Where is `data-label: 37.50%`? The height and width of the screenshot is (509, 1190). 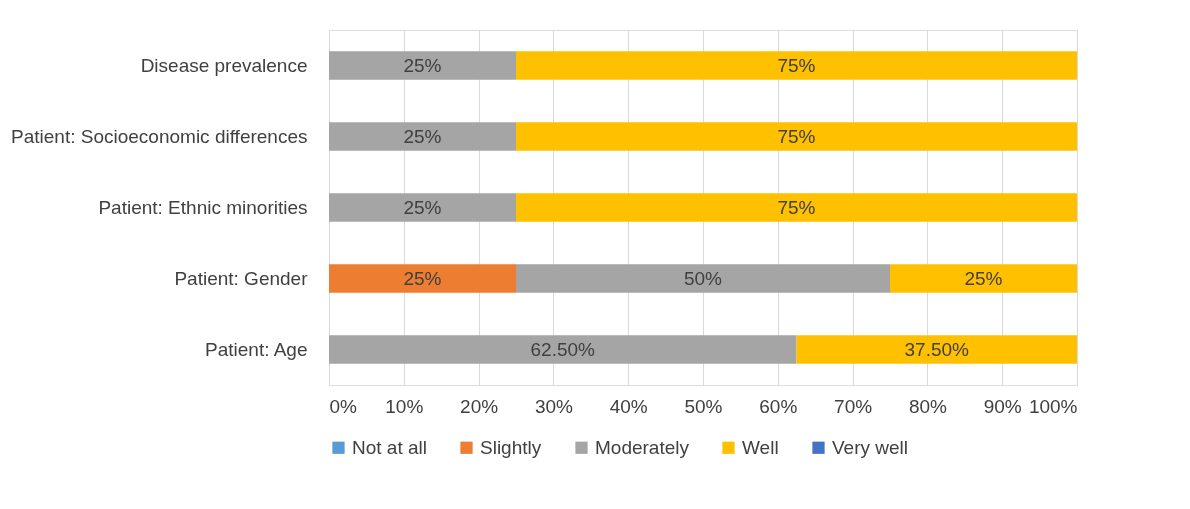 data-label: 37.50% is located at coordinates (937, 349).